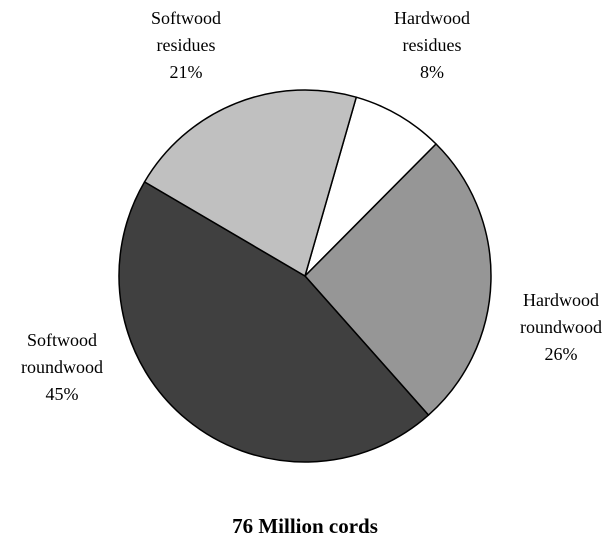 The image size is (614, 547). Describe the element at coordinates (561, 354) in the screenshot. I see `slice-percent-label: 26%` at that location.